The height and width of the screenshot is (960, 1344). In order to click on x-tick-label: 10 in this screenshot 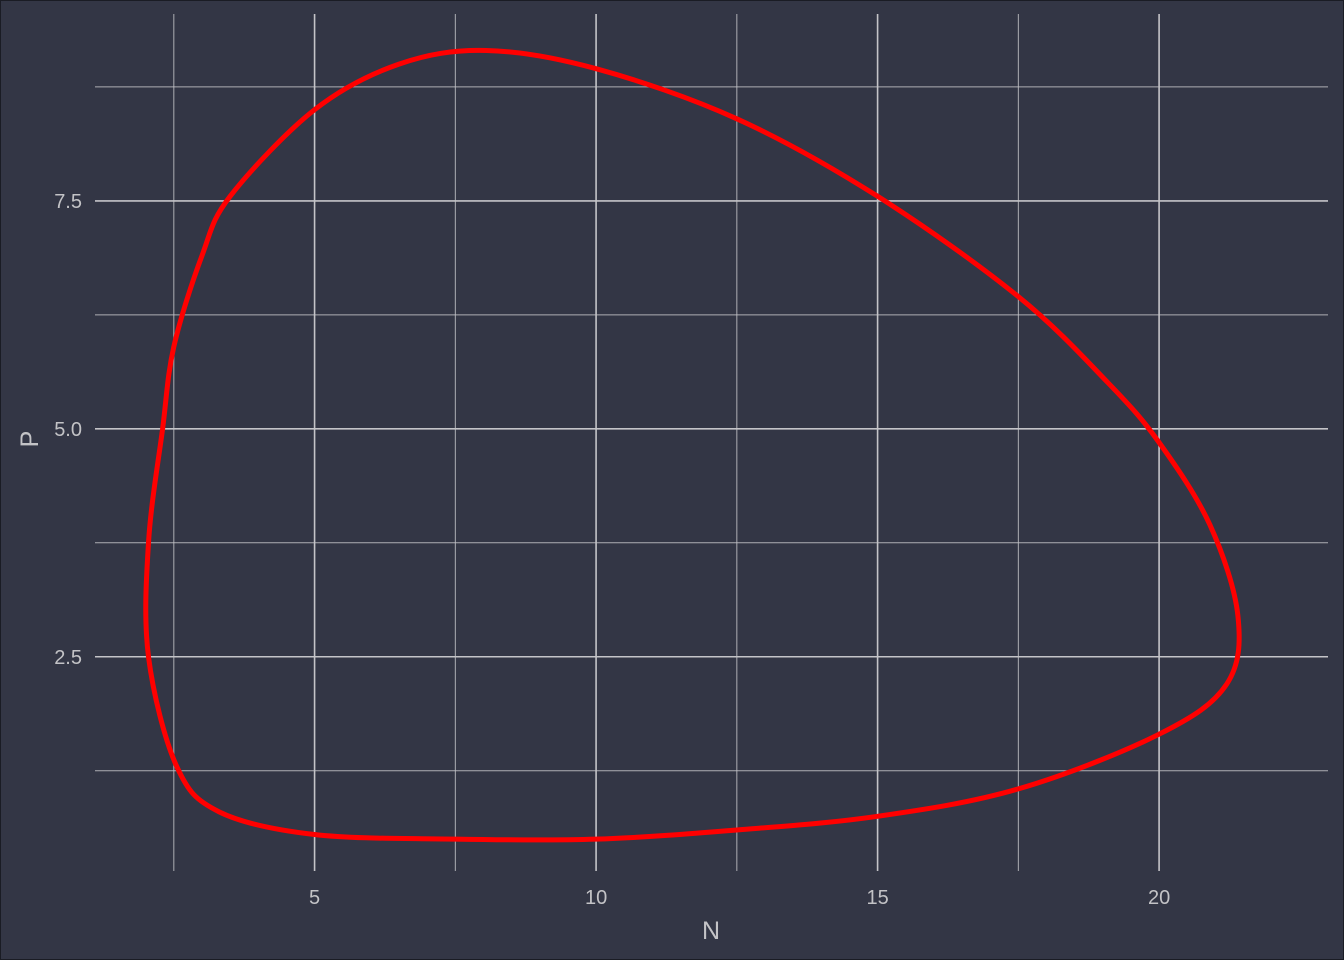, I will do `click(596, 898)`.